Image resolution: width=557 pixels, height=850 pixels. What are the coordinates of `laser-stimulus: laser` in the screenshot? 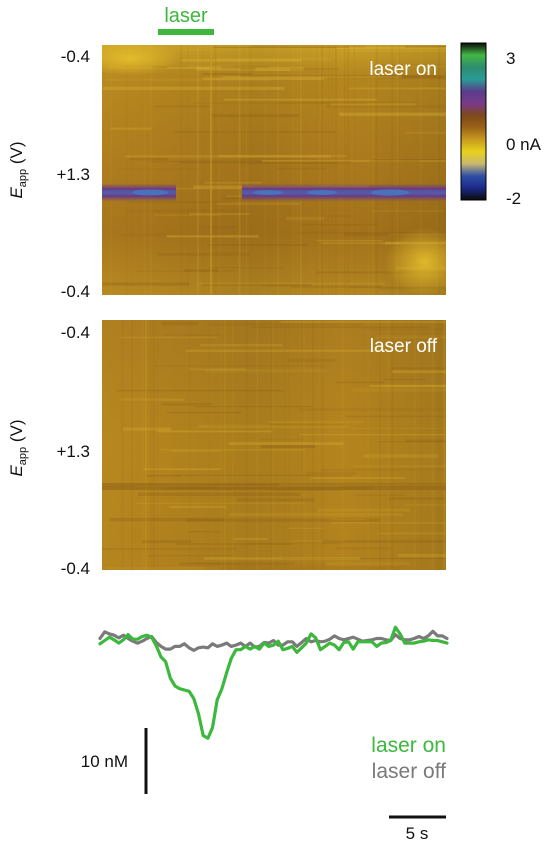 It's located at (186, 20).